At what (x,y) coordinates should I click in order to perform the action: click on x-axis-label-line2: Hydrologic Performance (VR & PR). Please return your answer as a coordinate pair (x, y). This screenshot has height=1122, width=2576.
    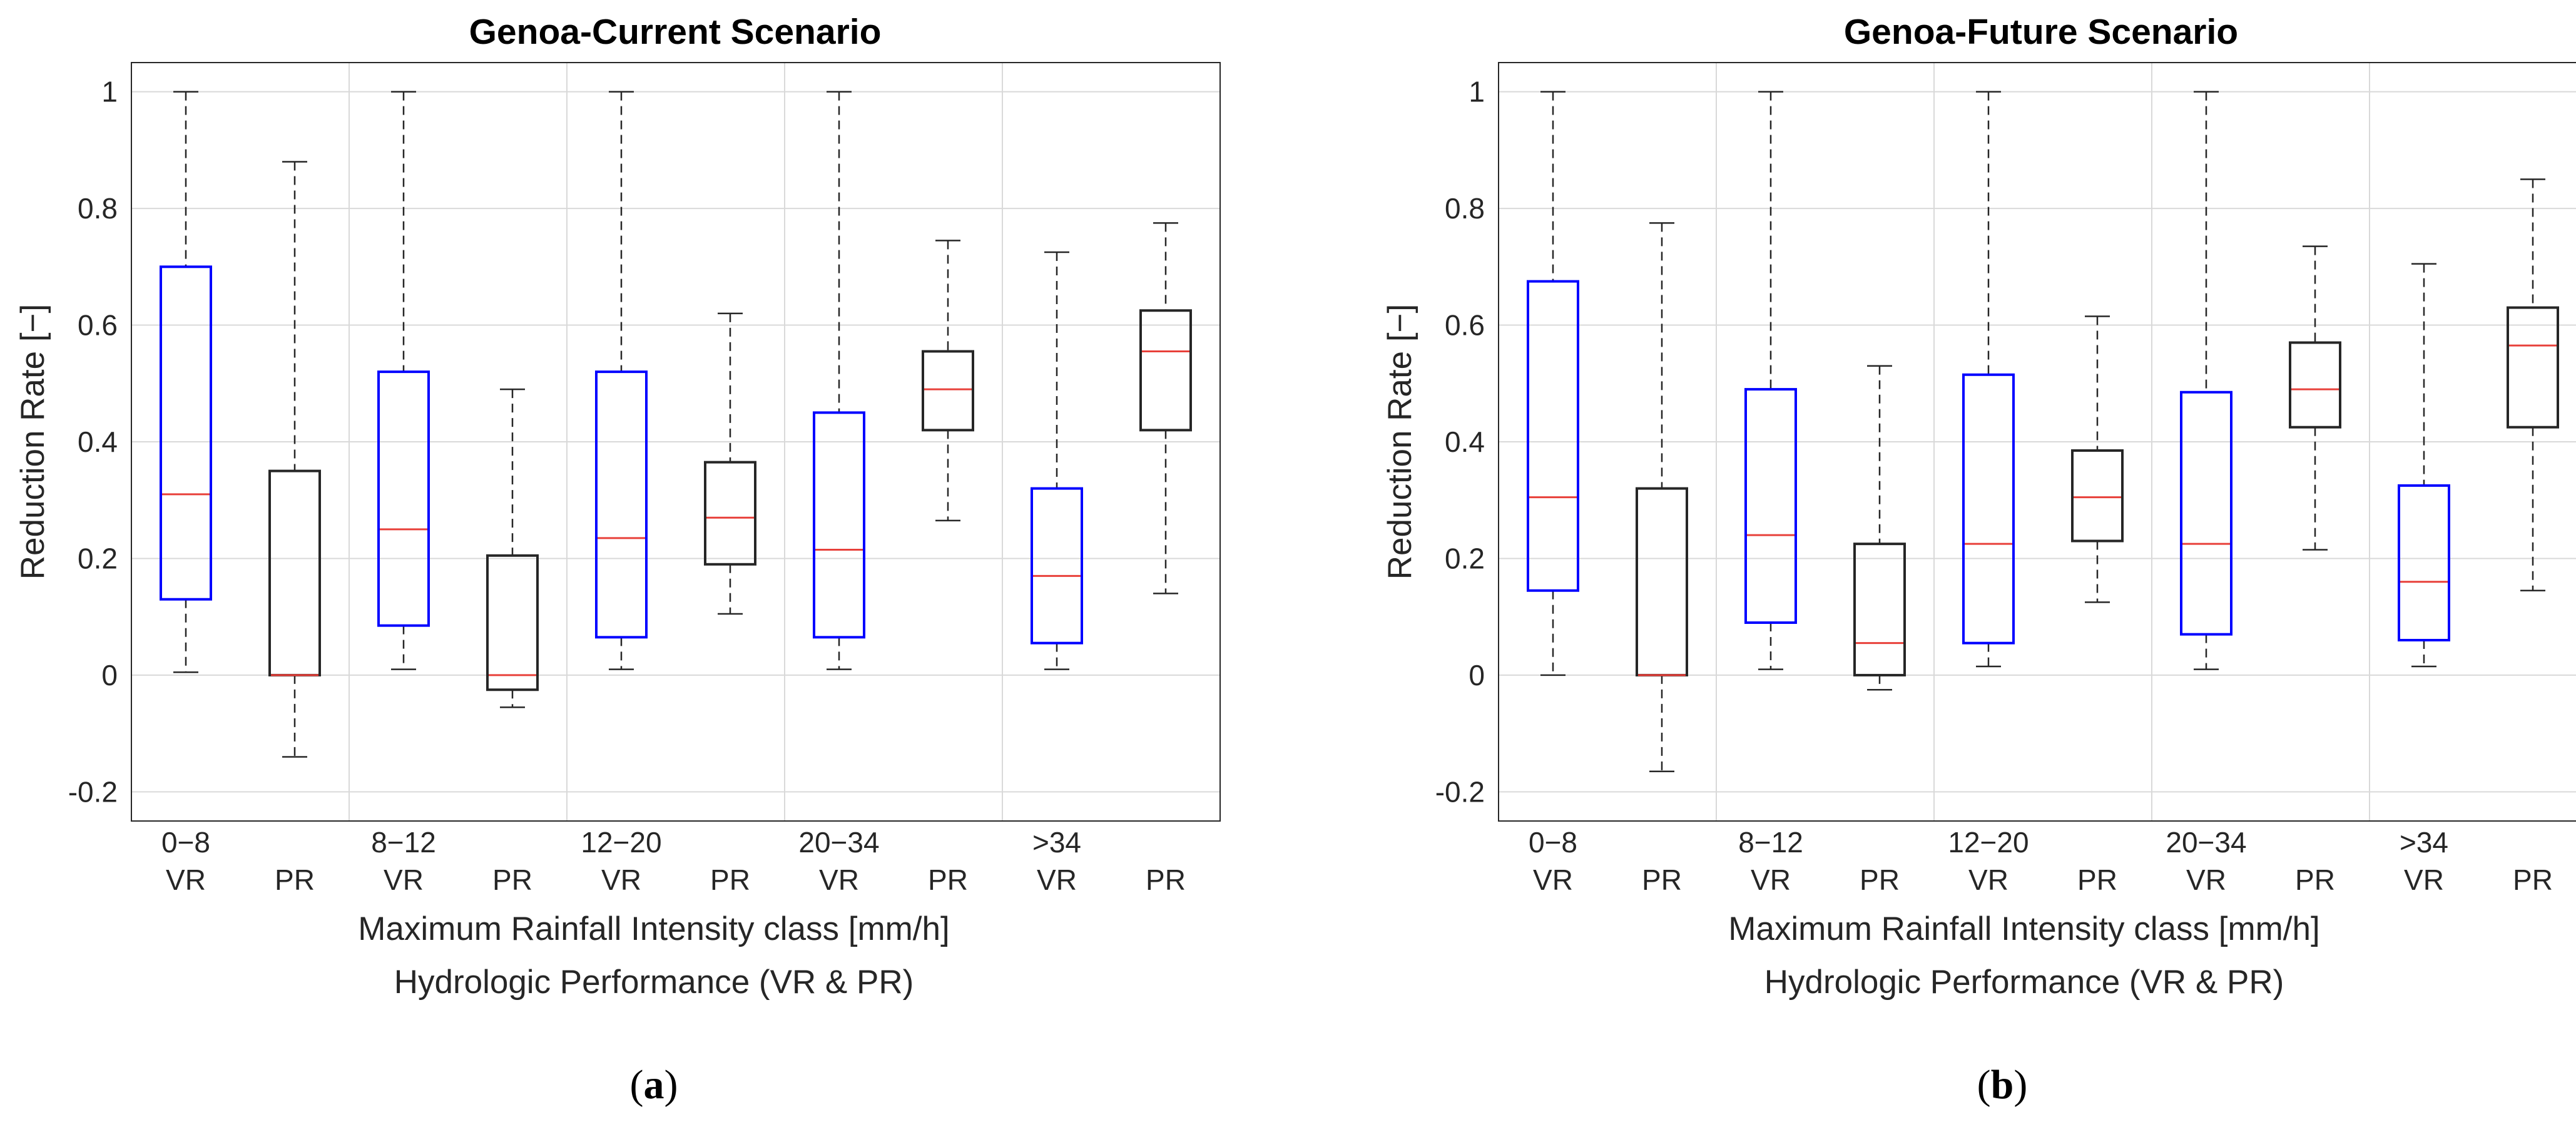
    Looking at the image, I should click on (654, 983).